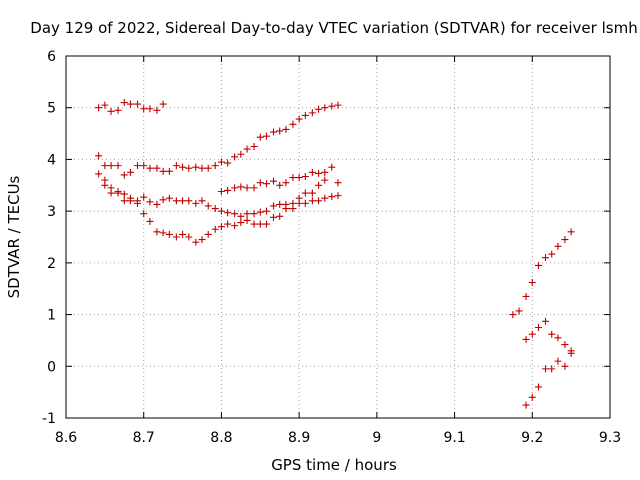  I want to click on series-track-g, so click(548, 336).